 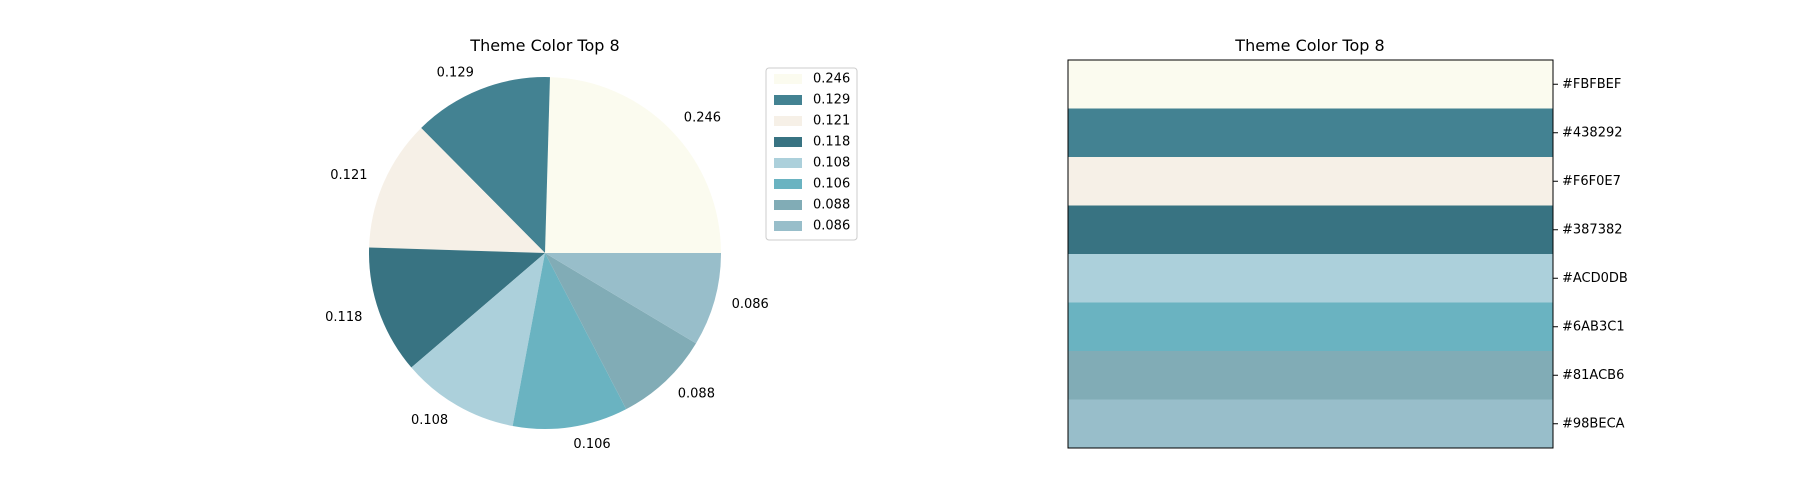 What do you see at coordinates (1592, 229) in the screenshot?
I see `y-tick-label: #387382` at bounding box center [1592, 229].